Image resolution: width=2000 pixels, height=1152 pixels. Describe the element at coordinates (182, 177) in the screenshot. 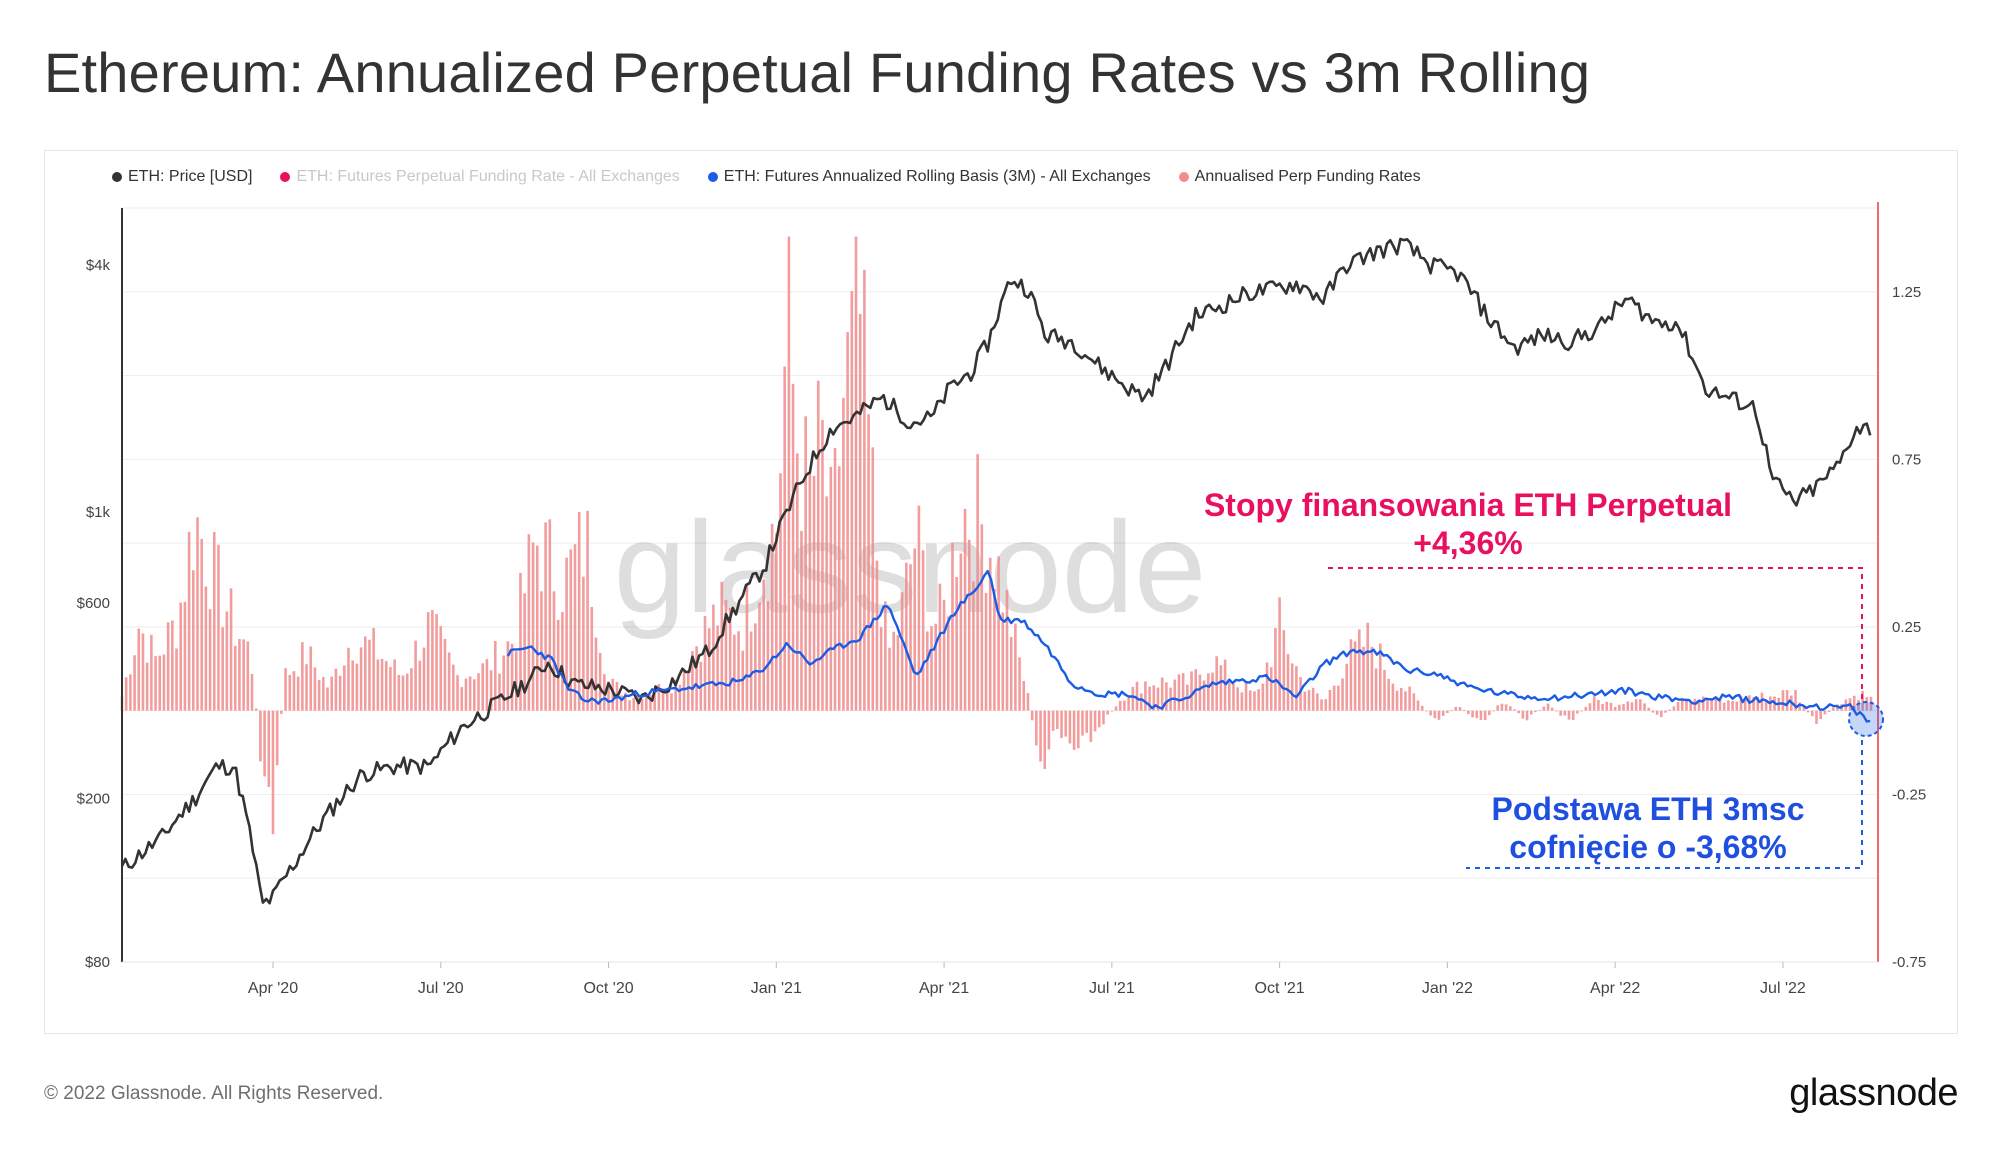

I see `legend-item-eth-price: ETH: Price [USD]` at that location.